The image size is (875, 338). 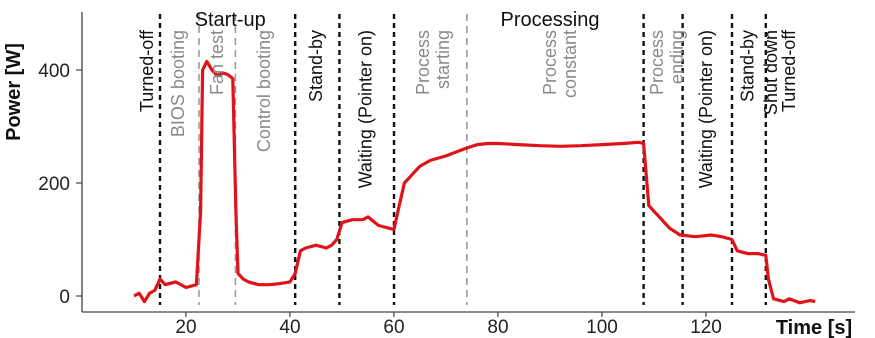 What do you see at coordinates (497, 327) in the screenshot?
I see `x-tick-label: 80` at bounding box center [497, 327].